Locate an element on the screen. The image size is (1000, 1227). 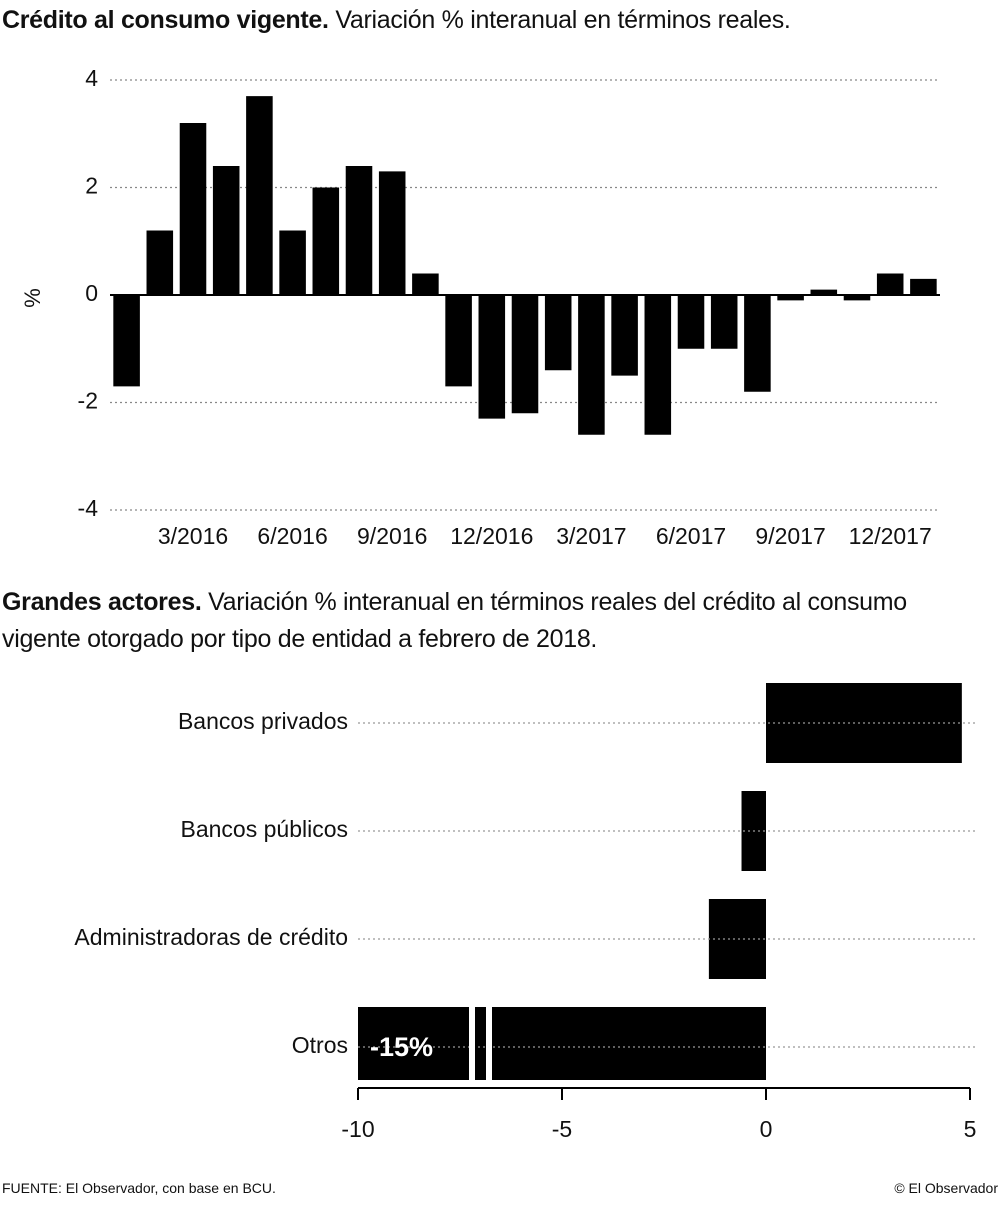
chart-title: Crédito al consumo vigente. is located at coordinates (165, 20).